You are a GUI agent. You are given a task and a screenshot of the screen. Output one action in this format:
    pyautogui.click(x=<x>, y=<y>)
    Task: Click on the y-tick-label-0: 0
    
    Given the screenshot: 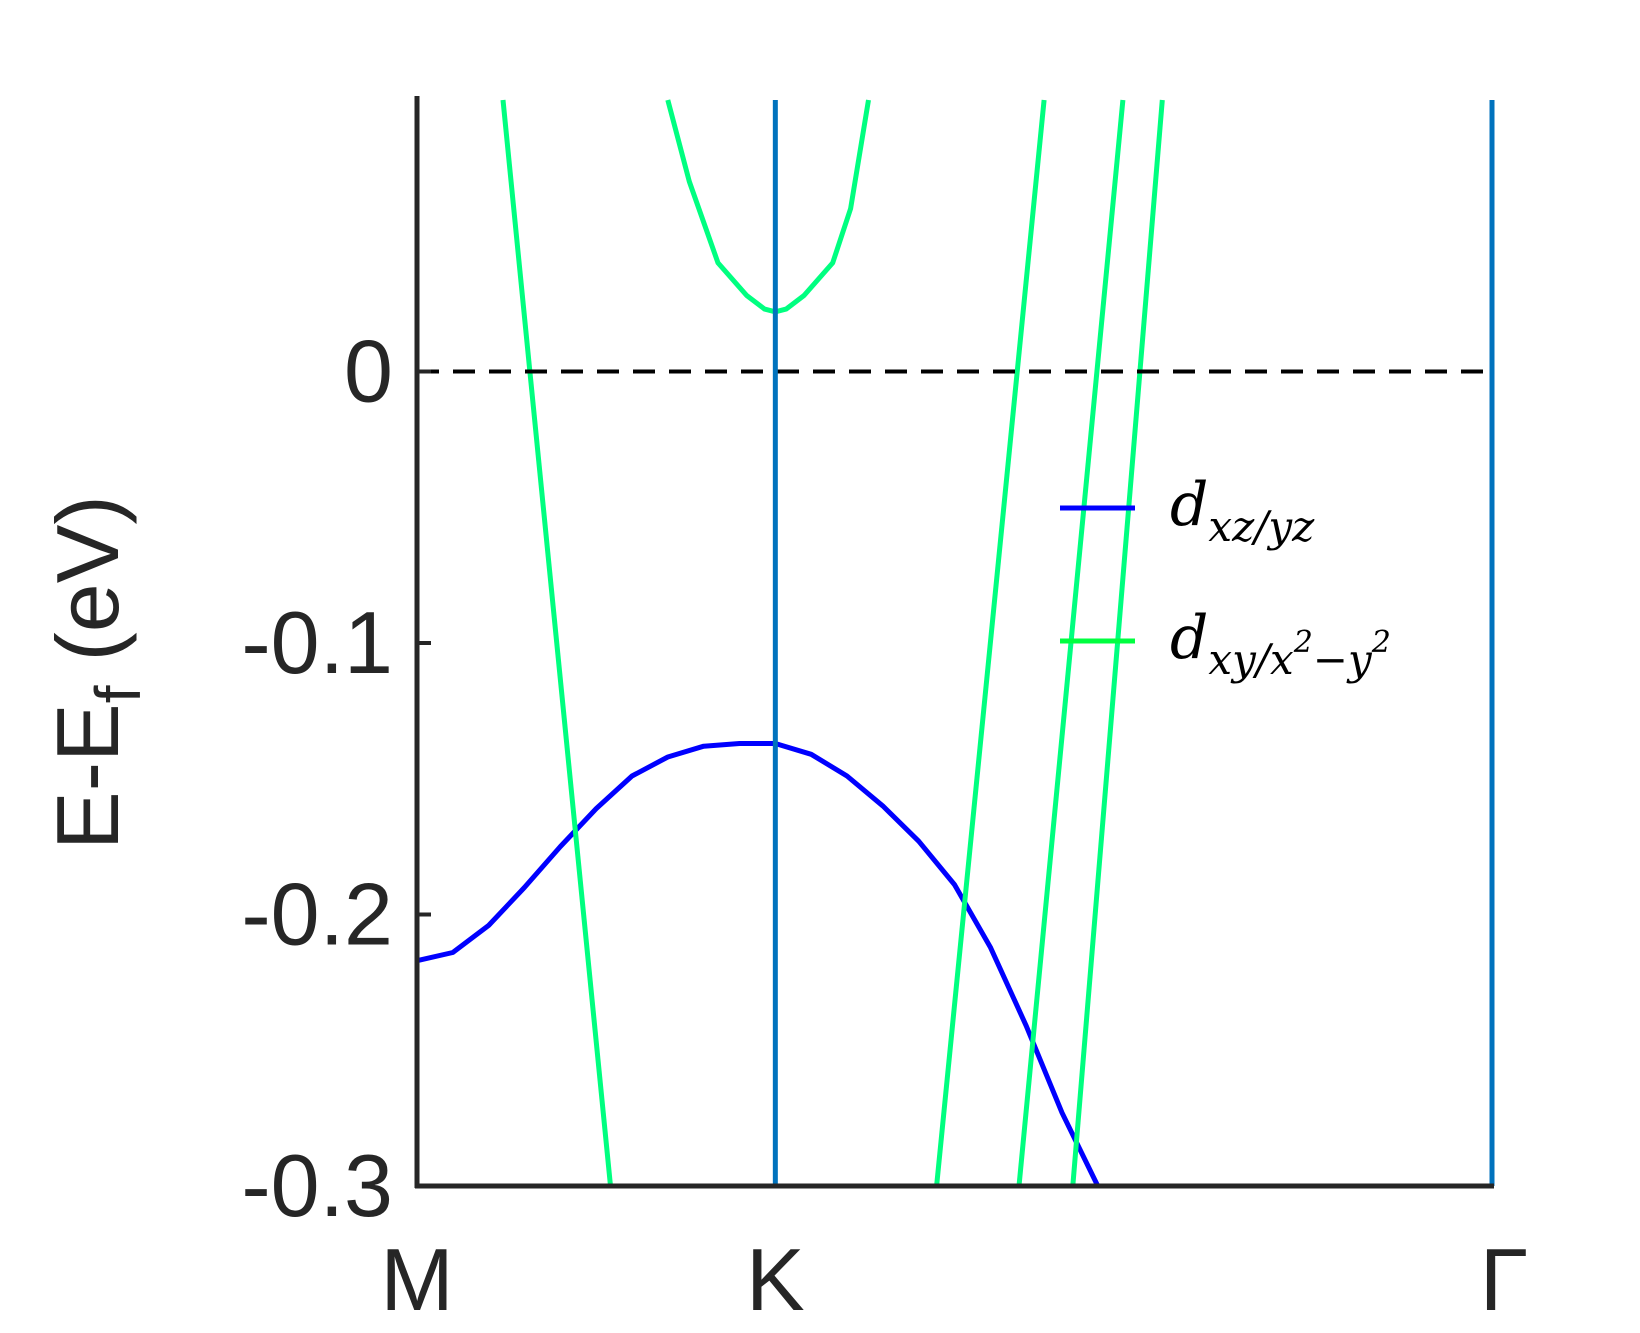 What is the action you would take?
    pyautogui.click(x=368, y=371)
    